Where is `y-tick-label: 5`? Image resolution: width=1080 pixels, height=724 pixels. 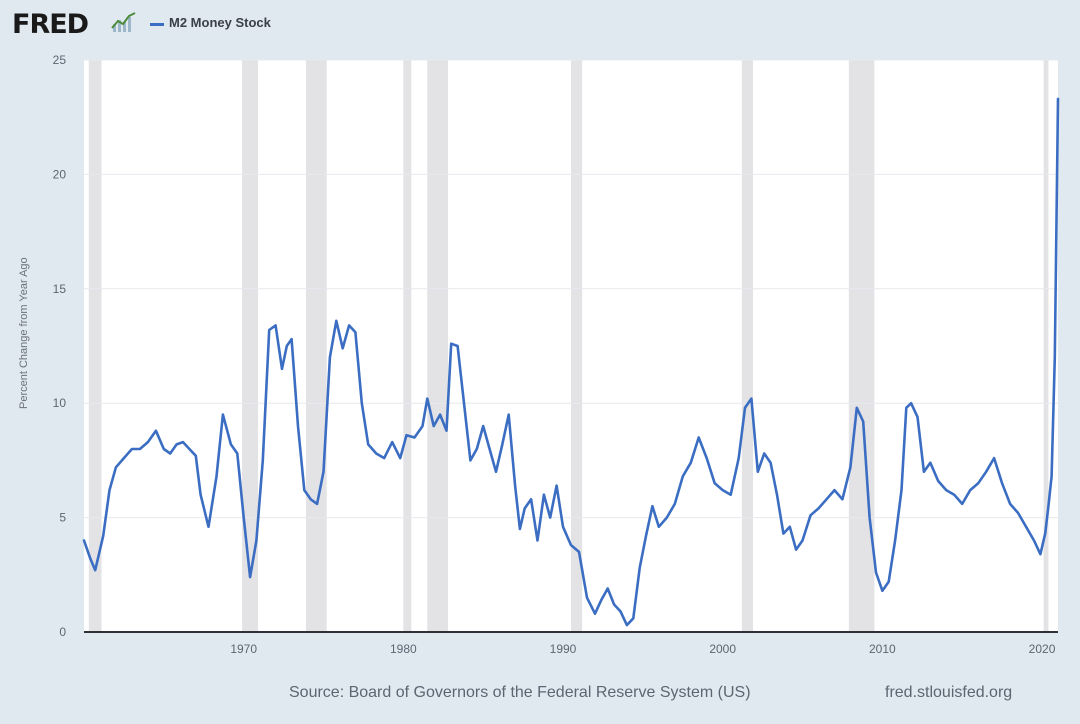 y-tick-label: 5 is located at coordinates (62, 518).